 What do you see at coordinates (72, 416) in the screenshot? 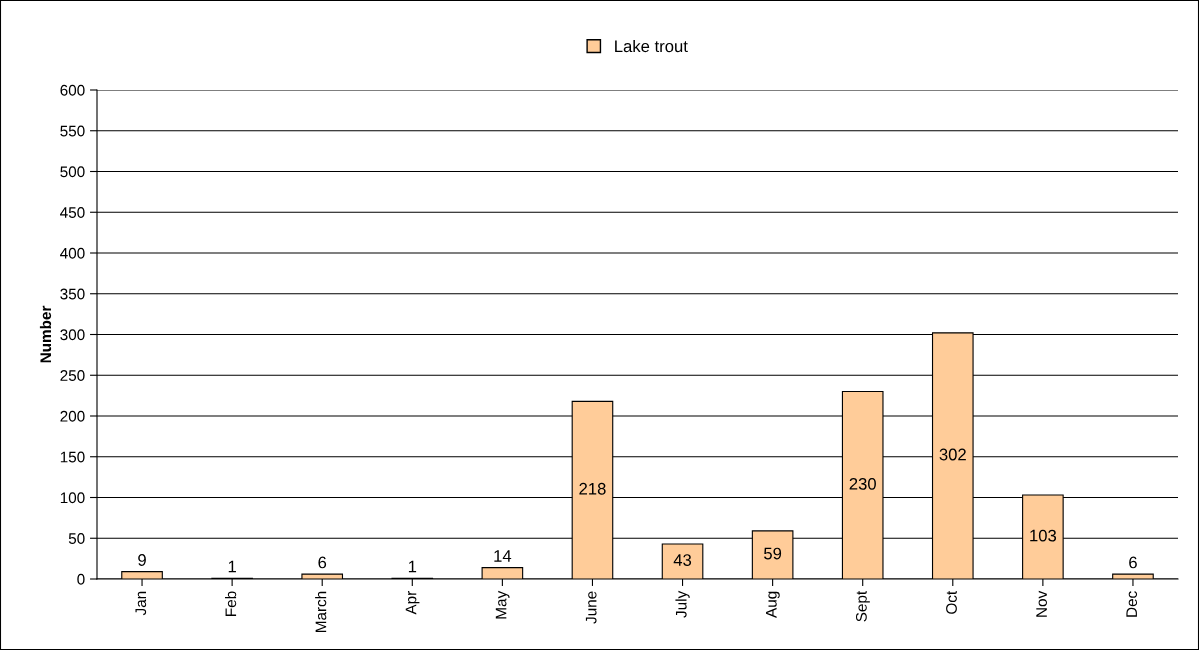
I see `y-tick-label: 200` at bounding box center [72, 416].